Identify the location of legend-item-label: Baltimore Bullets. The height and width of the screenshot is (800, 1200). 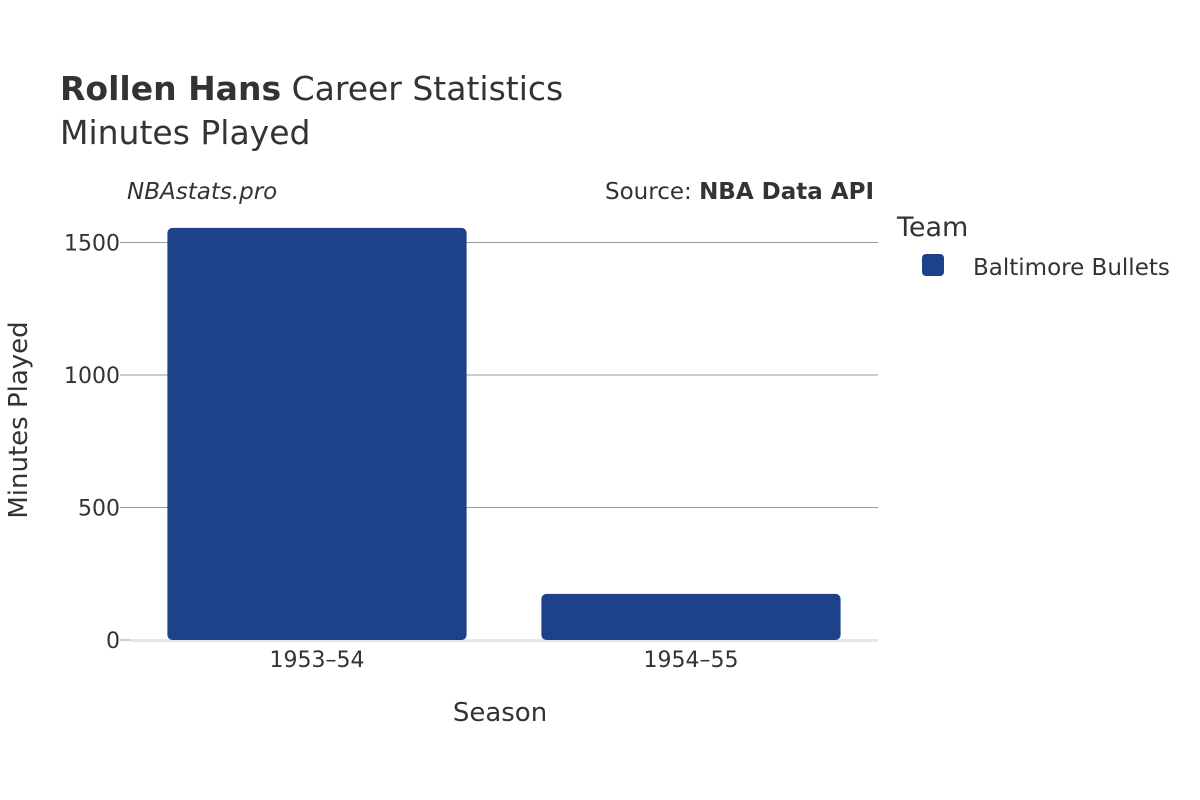
(1071, 268).